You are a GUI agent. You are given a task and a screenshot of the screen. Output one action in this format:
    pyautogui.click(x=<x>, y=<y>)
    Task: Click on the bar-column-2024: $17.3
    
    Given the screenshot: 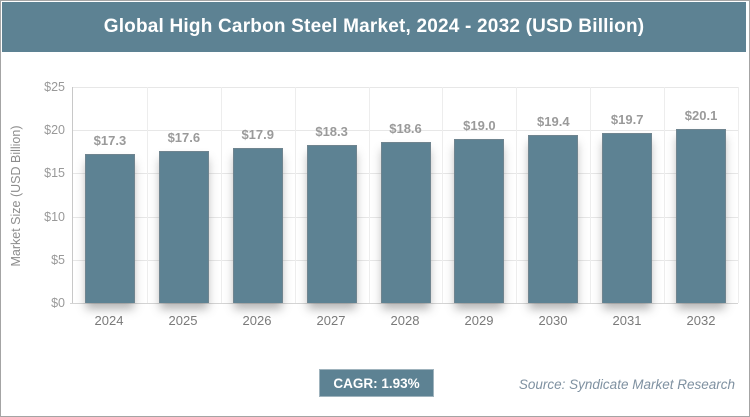 What is the action you would take?
    pyautogui.click(x=110, y=195)
    